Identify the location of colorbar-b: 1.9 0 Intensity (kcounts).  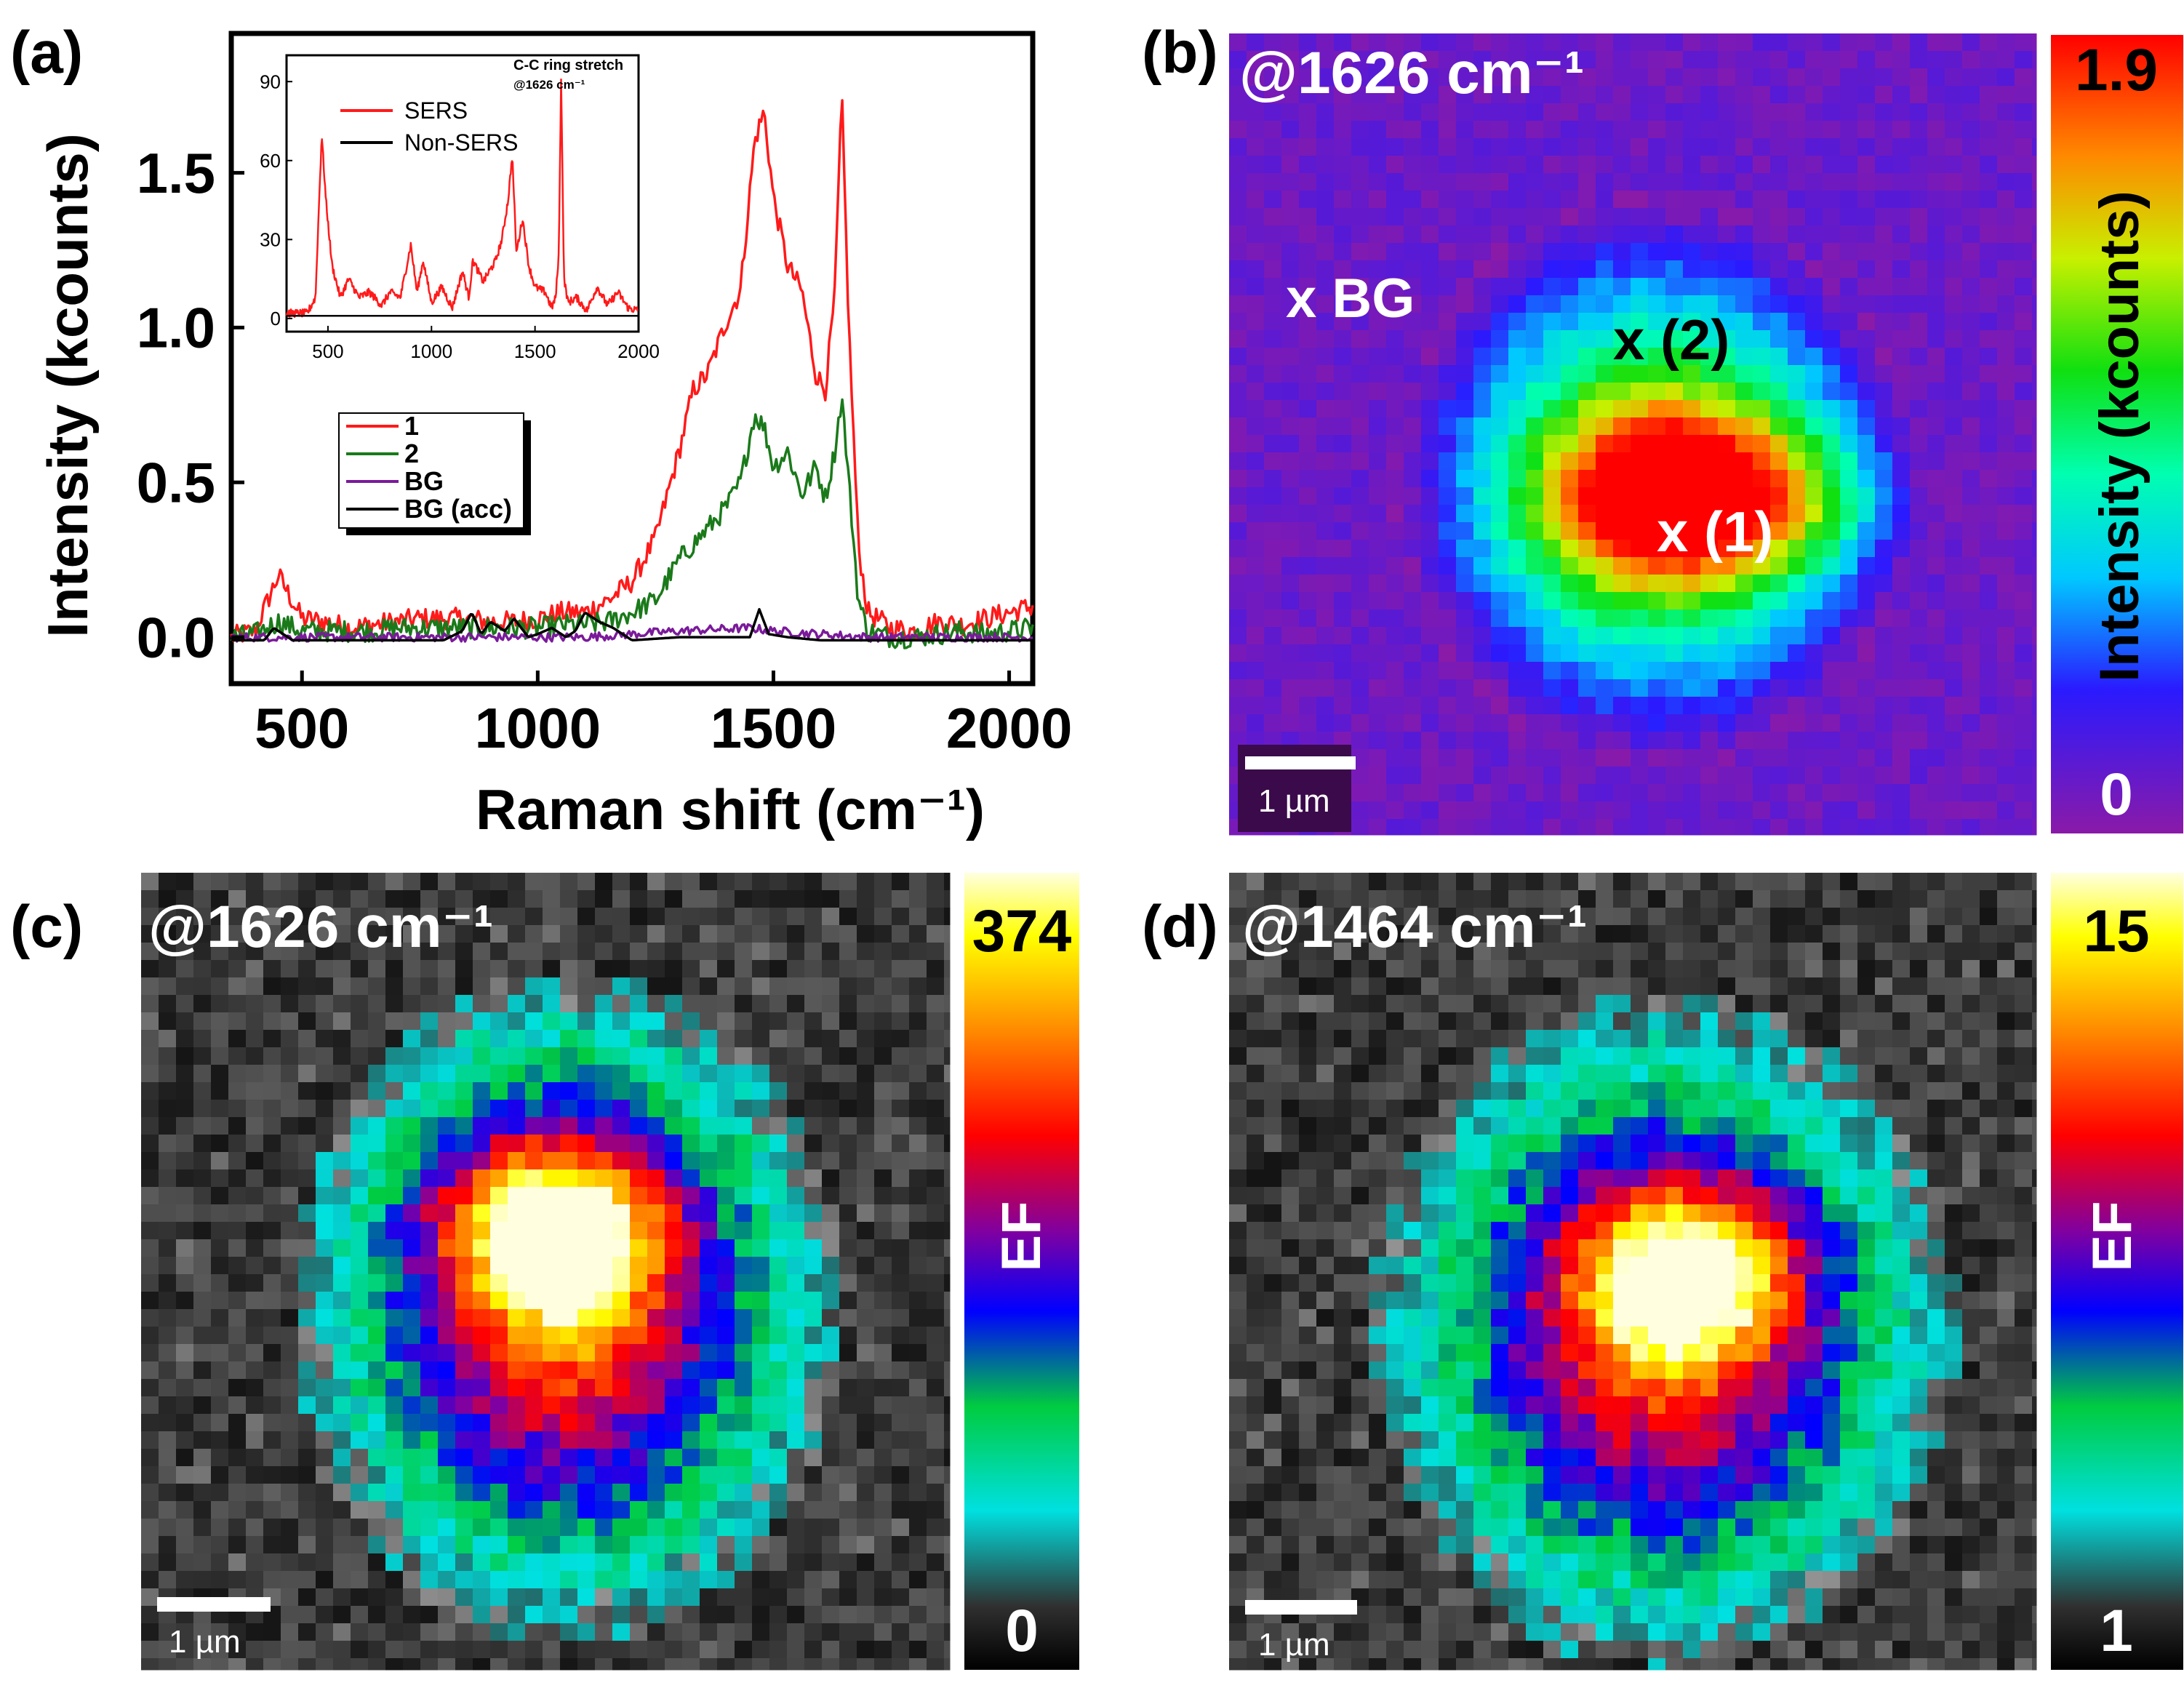
(2117, 434).